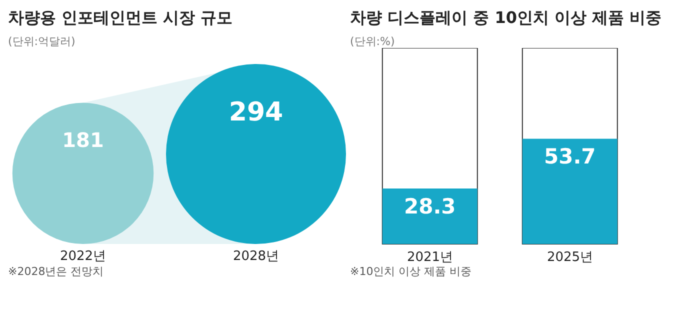  What do you see at coordinates (506, 18) in the screenshot?
I see `chart-title: 차량 디스플레이 중 10인치 이상 제품 비중` at bounding box center [506, 18].